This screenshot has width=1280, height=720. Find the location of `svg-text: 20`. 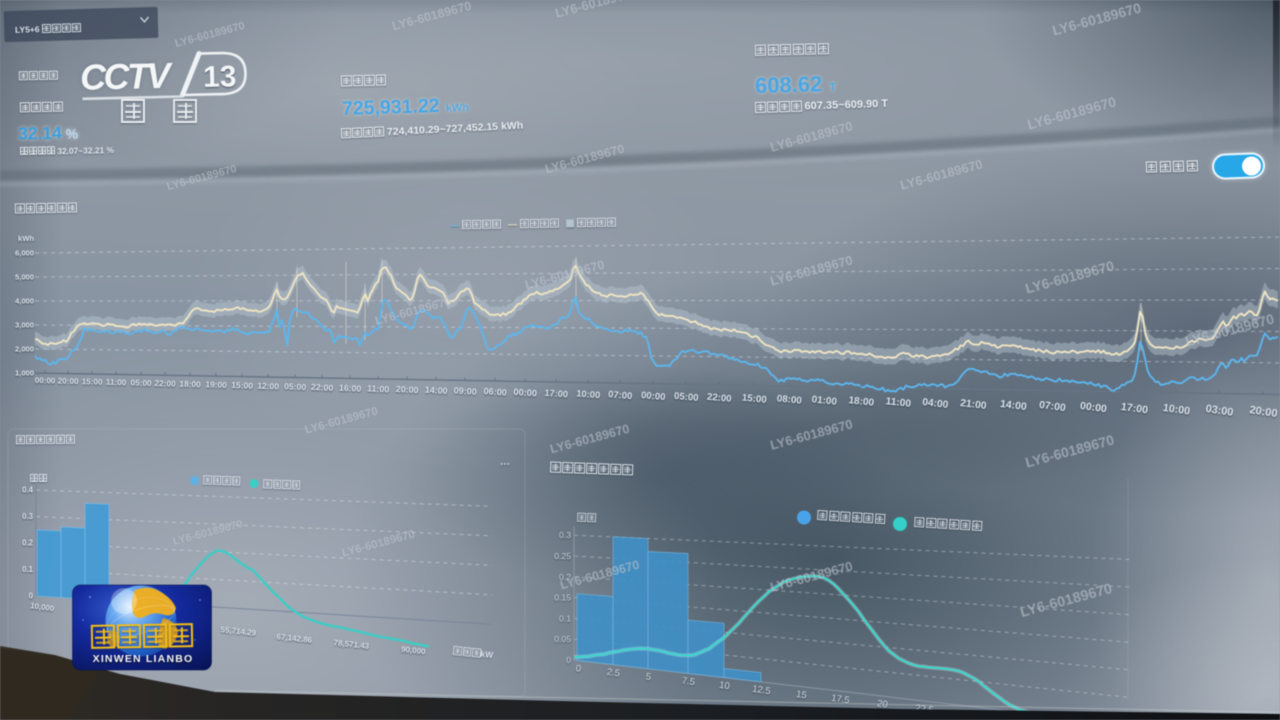

svg-text: 20 is located at coordinates (882, 704).